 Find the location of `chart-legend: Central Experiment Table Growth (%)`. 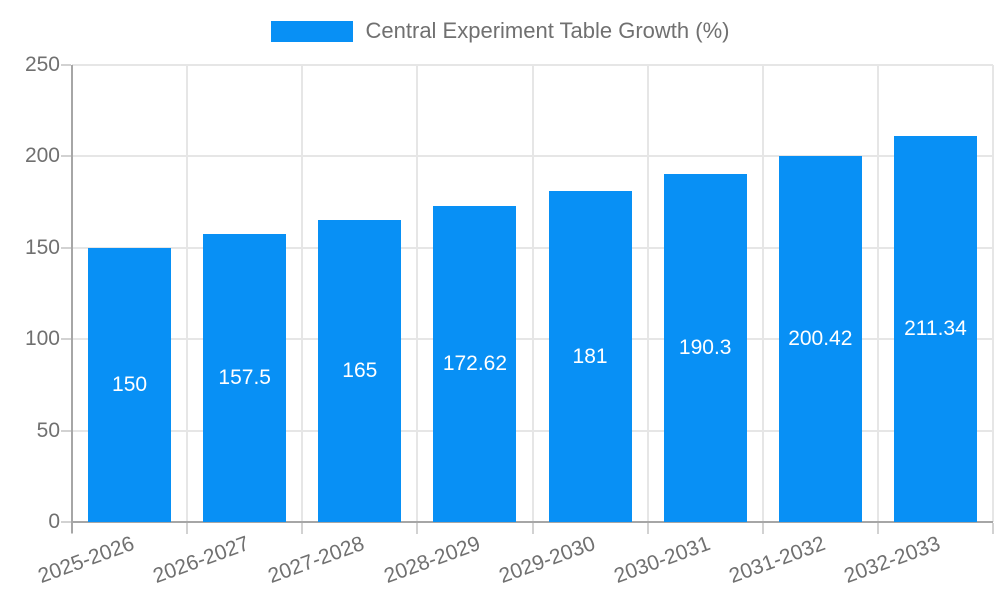

chart-legend: Central Experiment Table Growth (%) is located at coordinates (500, 31).